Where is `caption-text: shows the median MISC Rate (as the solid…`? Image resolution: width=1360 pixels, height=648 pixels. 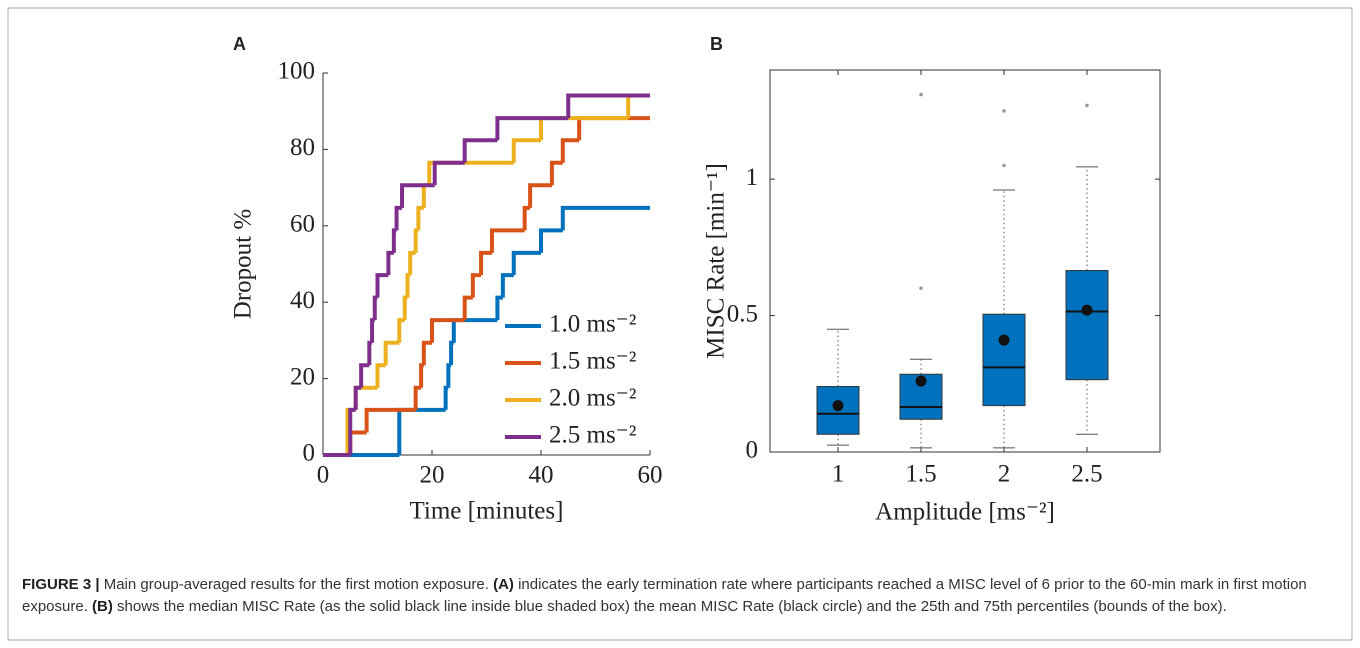 caption-text: shows the median MISC Rate (as the solid… is located at coordinates (669, 606).